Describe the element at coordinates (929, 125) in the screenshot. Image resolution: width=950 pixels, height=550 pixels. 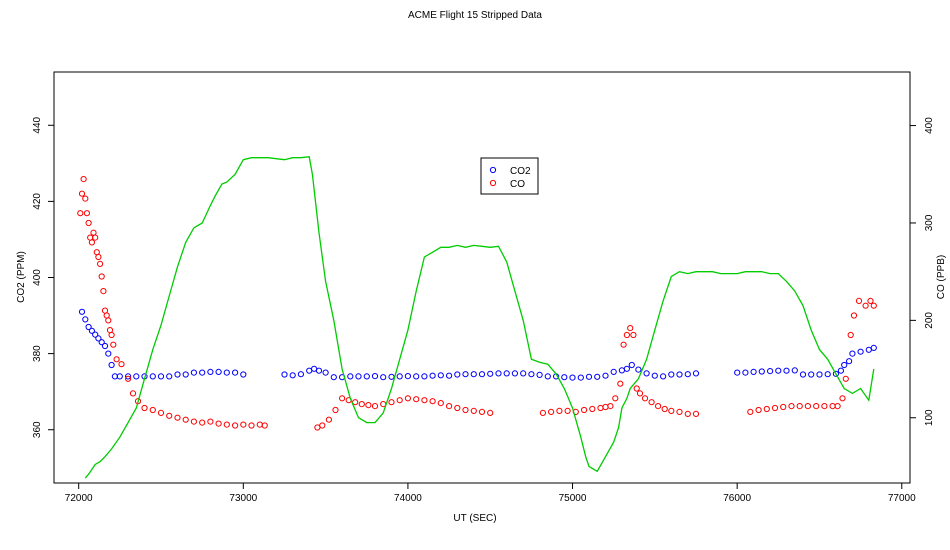
I see `y-right-tick-label: 400` at that location.